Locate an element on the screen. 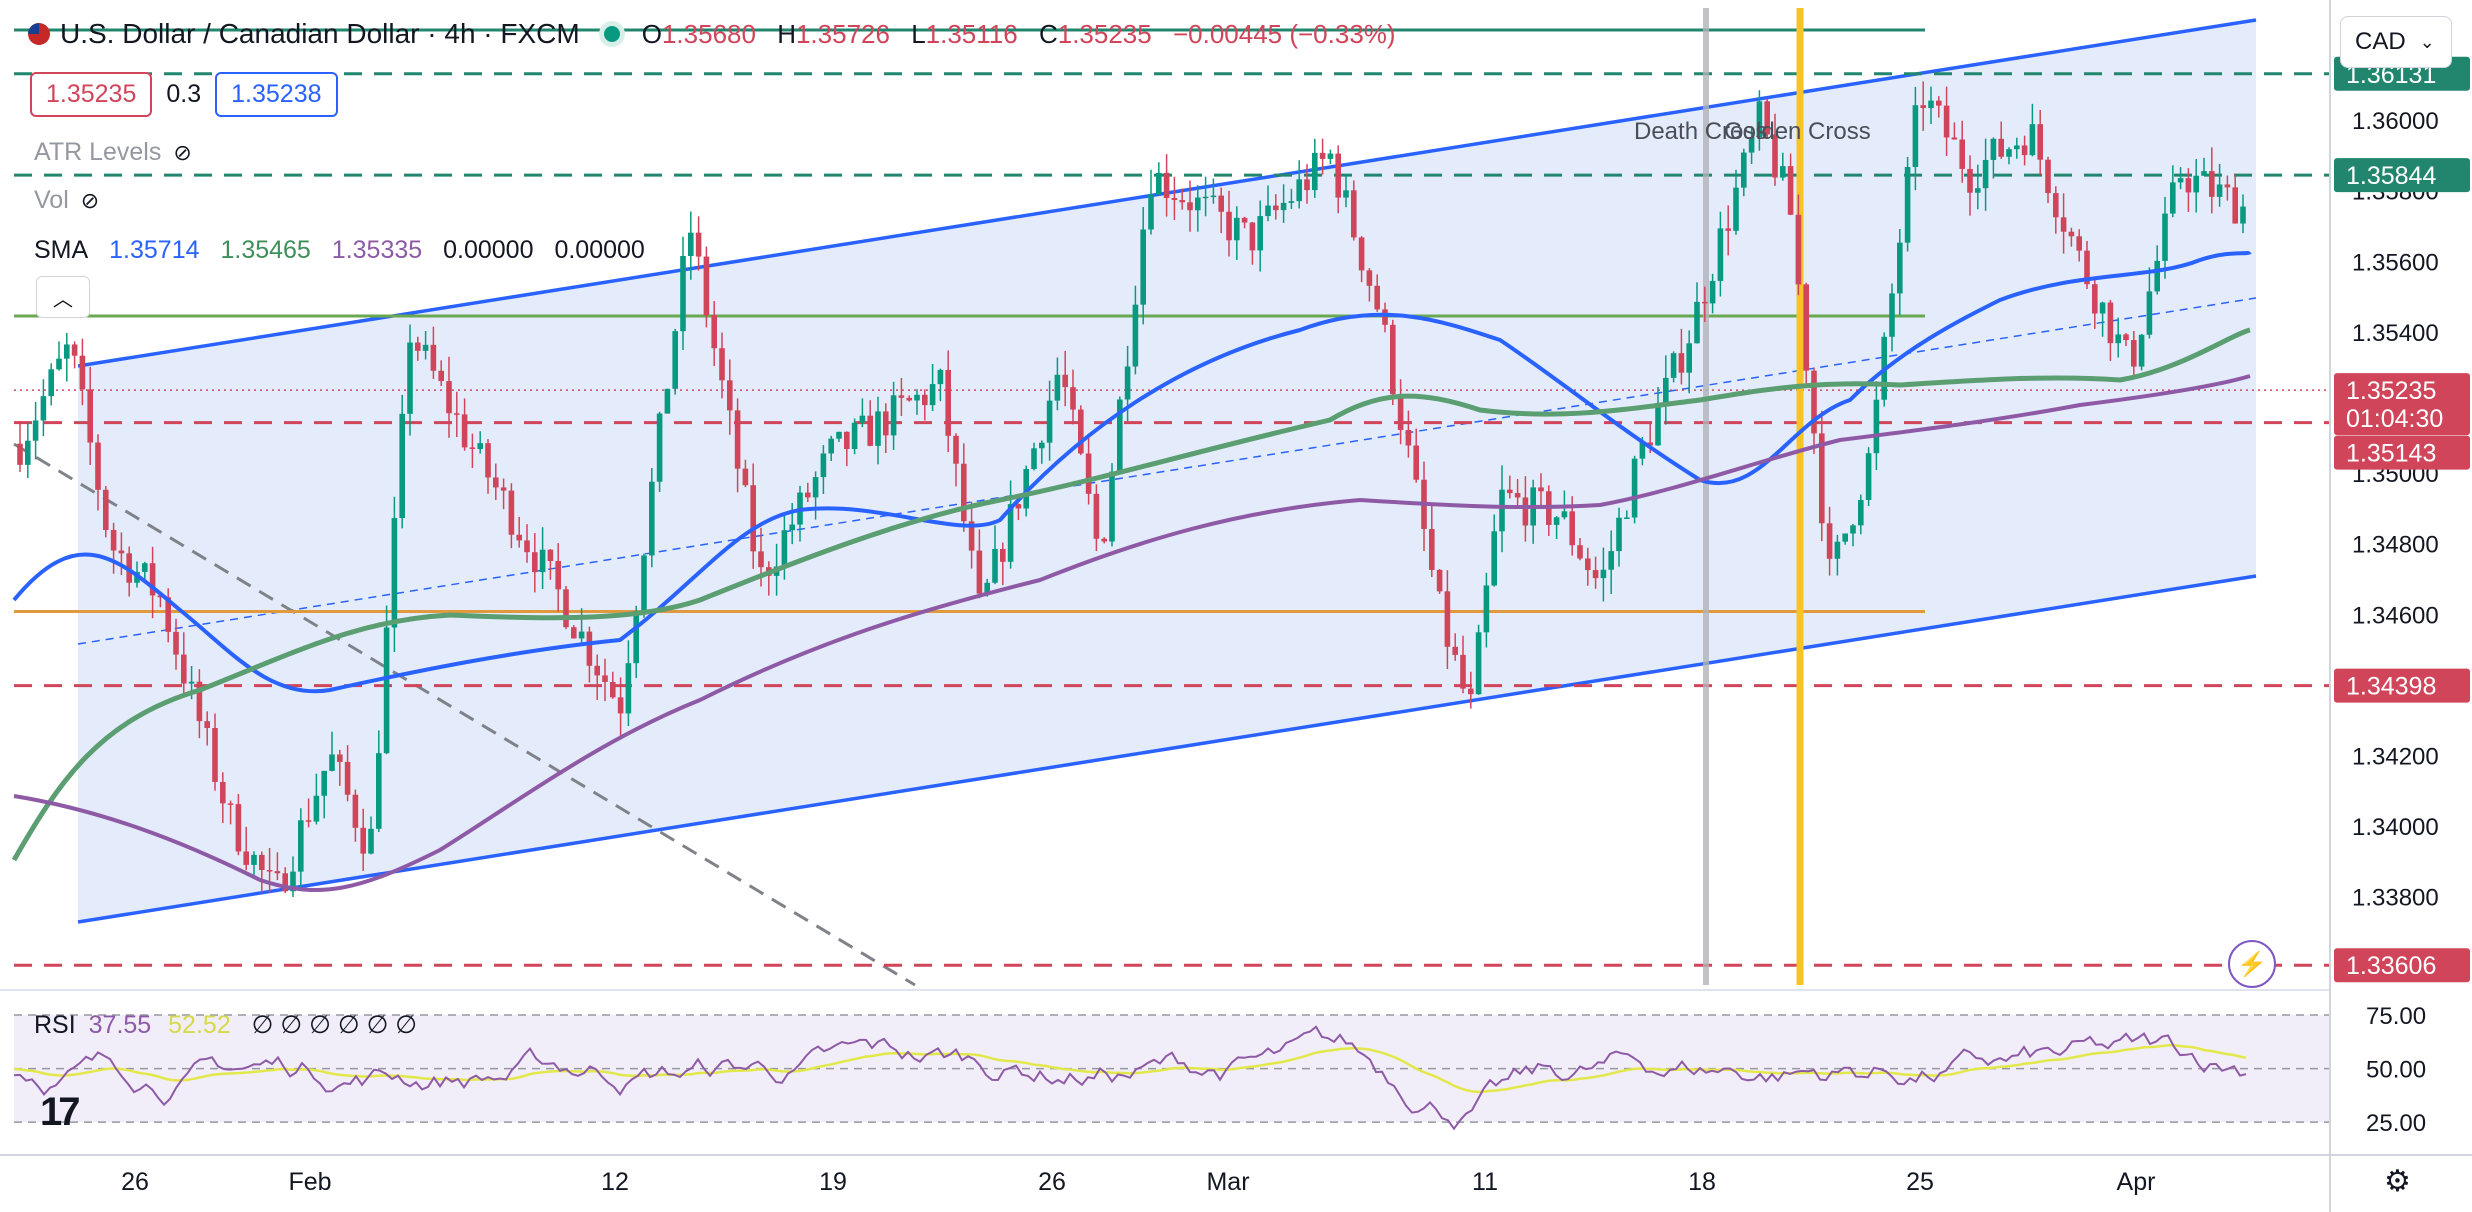 The image size is (2472, 1212). sma-label: SMA is located at coordinates (61, 250).